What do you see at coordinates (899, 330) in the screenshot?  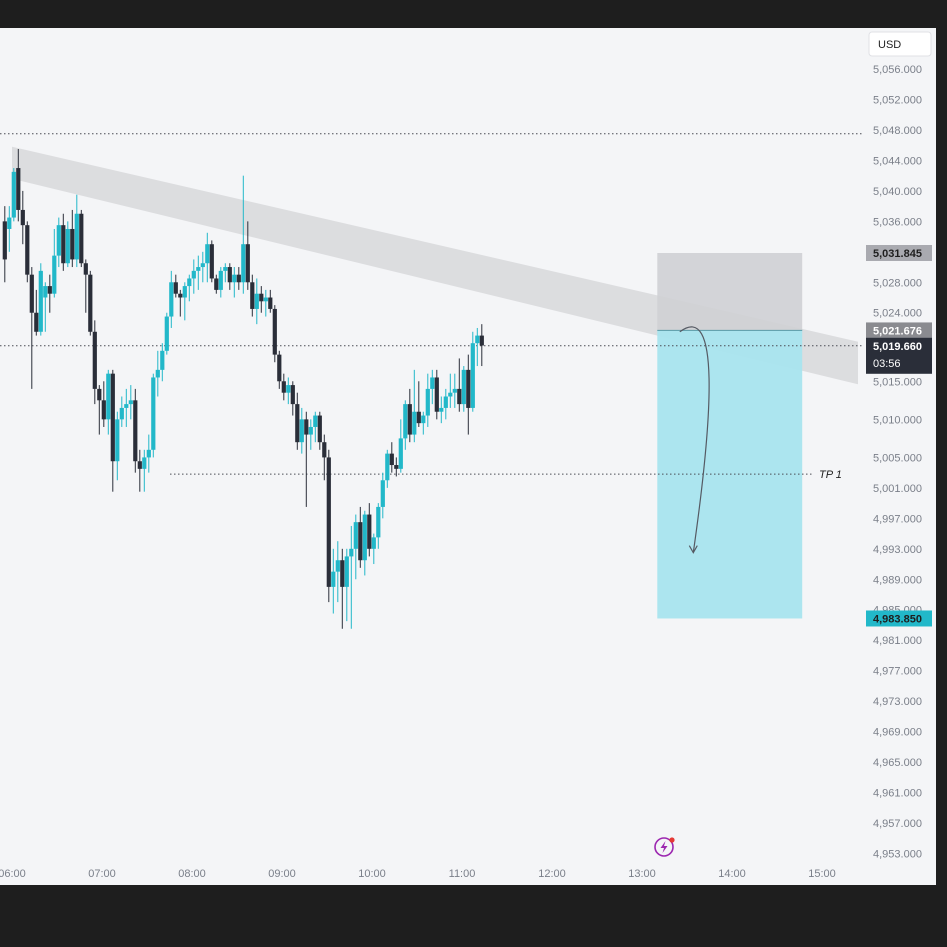 I see `entry-price-badge: 5,021.676` at bounding box center [899, 330].